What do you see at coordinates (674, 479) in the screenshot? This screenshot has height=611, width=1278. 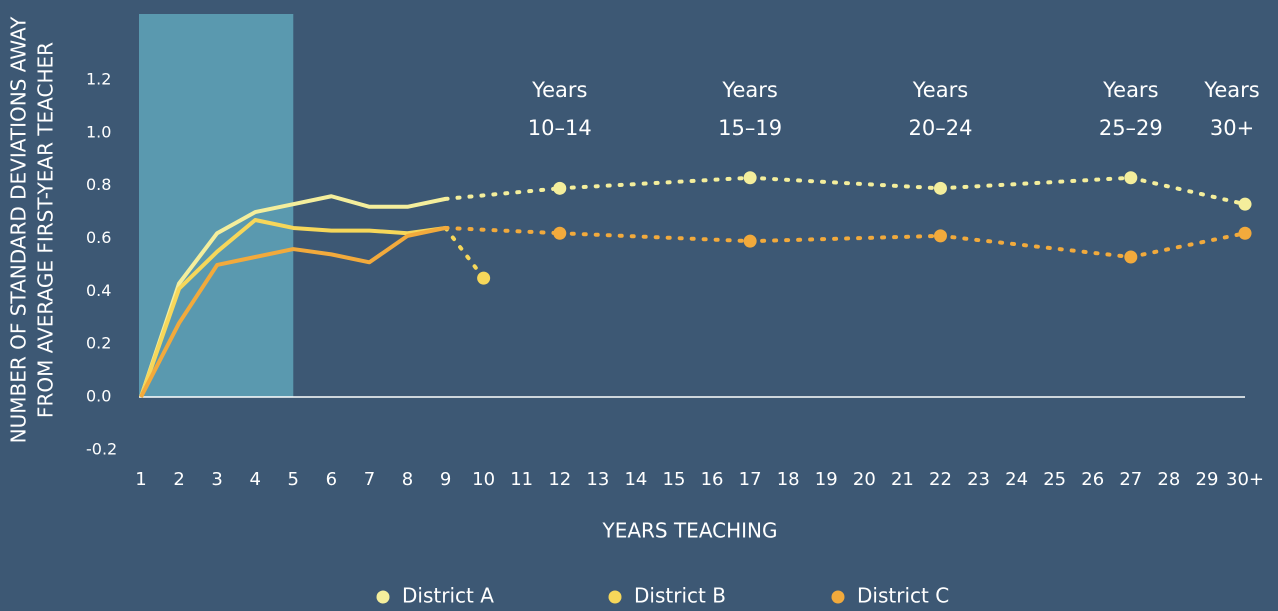 I see `x-tick-label: 15` at bounding box center [674, 479].